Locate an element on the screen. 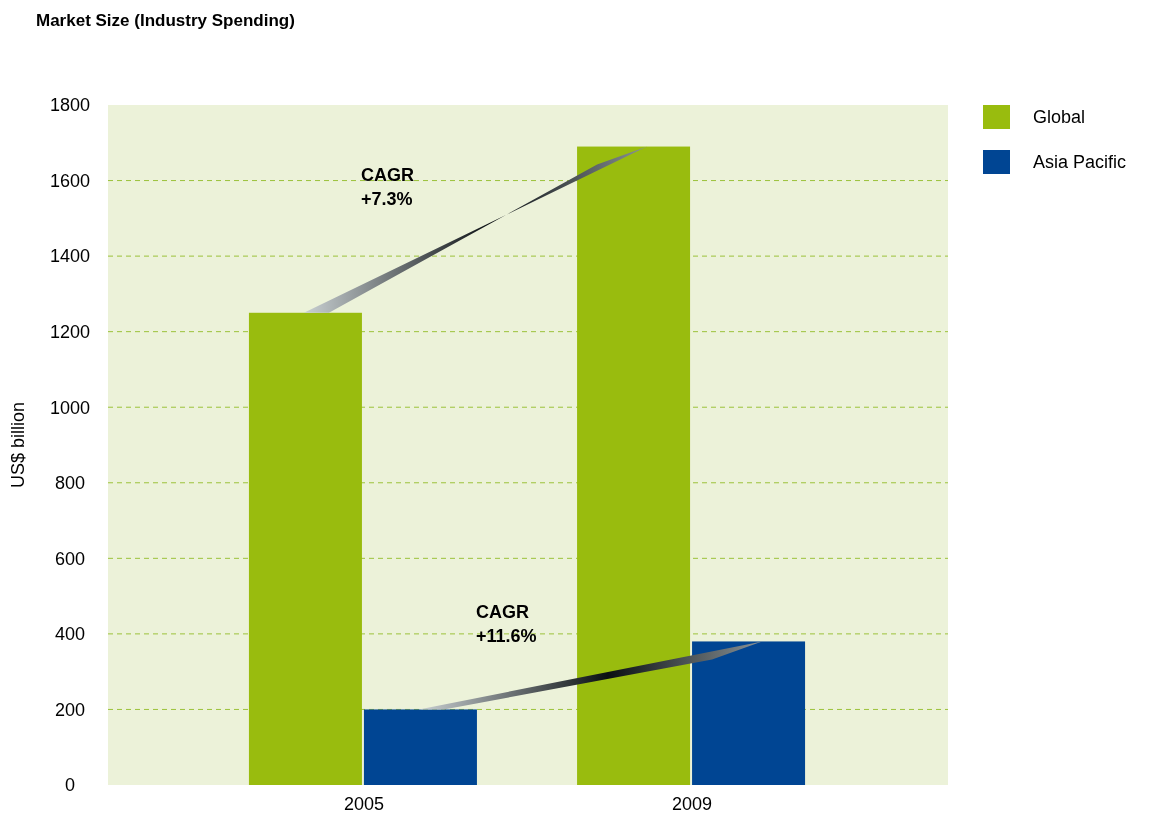 Image resolution: width=1153 pixels, height=816 pixels. y-tick-label: 200 is located at coordinates (70, 709).